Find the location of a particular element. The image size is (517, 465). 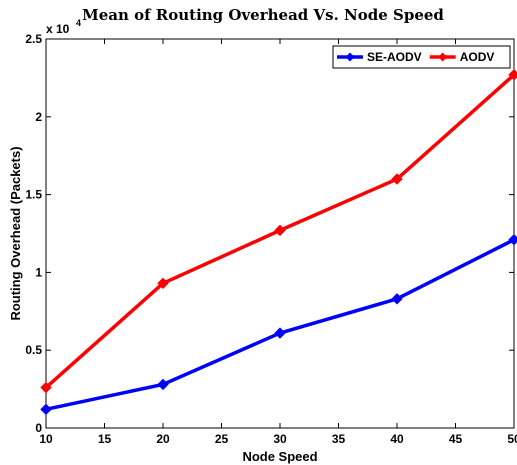

y-axis-label: Routing Overhead (Packets) is located at coordinates (15, 233).